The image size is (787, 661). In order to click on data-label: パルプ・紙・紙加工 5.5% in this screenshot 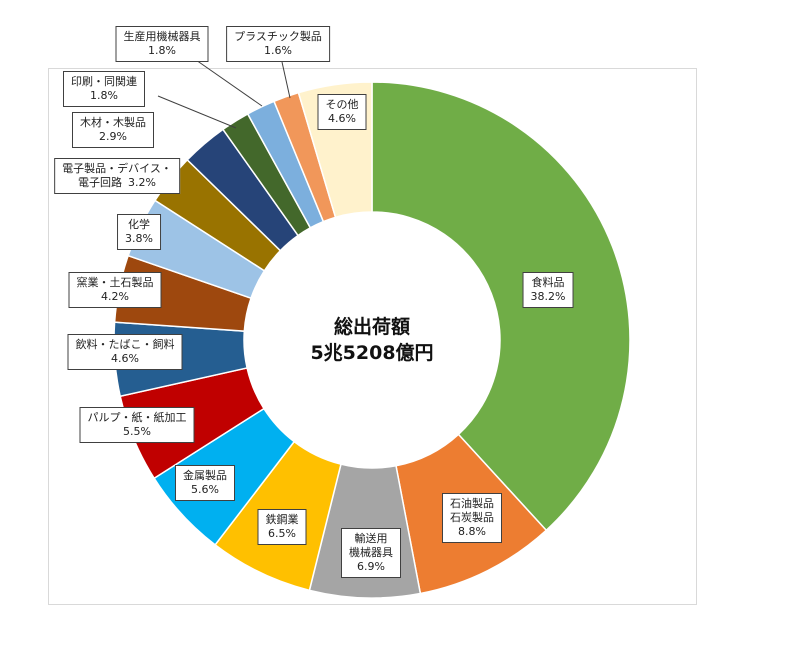, I will do `click(137, 425)`.